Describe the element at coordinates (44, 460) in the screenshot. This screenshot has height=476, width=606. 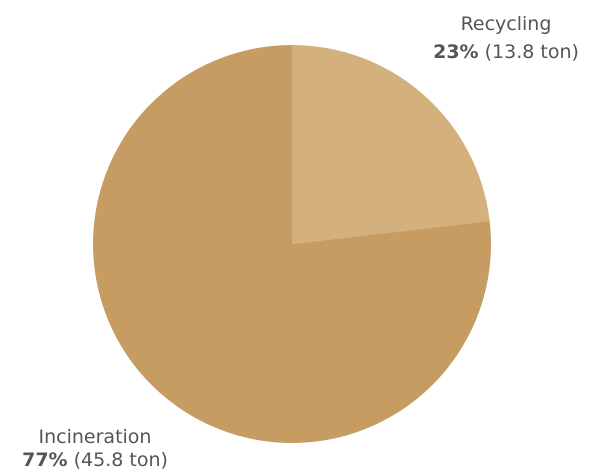
I see `slice-percent-incineration: 77%` at that location.